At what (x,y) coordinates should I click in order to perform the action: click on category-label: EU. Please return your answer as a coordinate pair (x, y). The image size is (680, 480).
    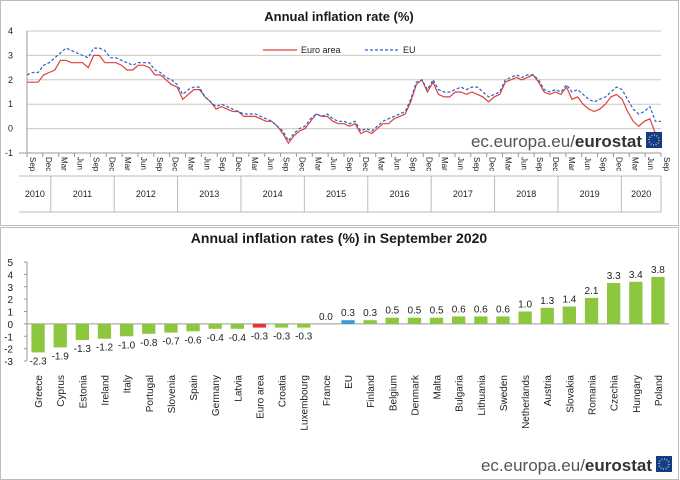
    Looking at the image, I should click on (349, 382).